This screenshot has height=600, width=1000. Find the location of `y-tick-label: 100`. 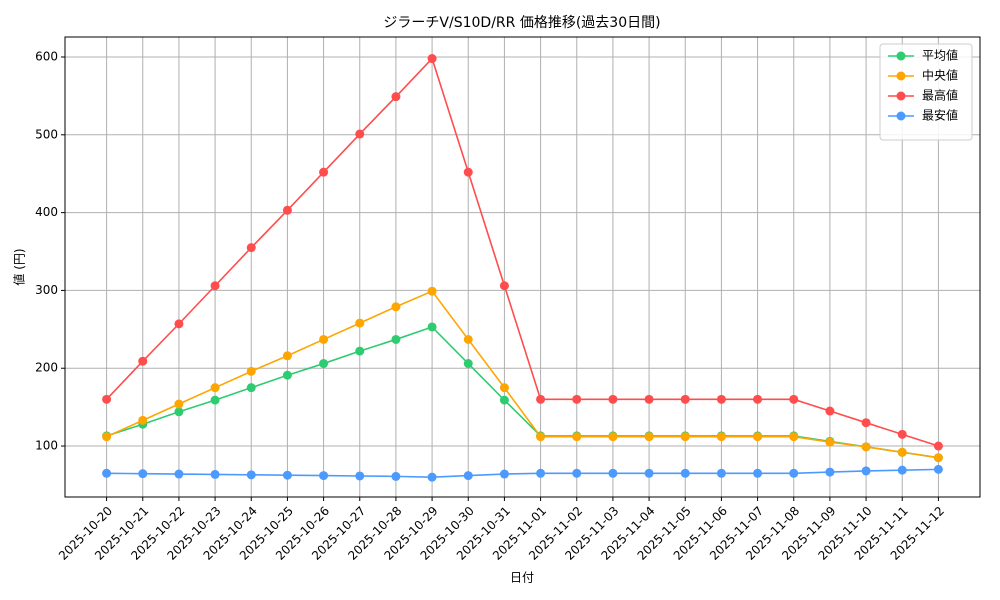

y-tick-label: 100 is located at coordinates (46, 446).